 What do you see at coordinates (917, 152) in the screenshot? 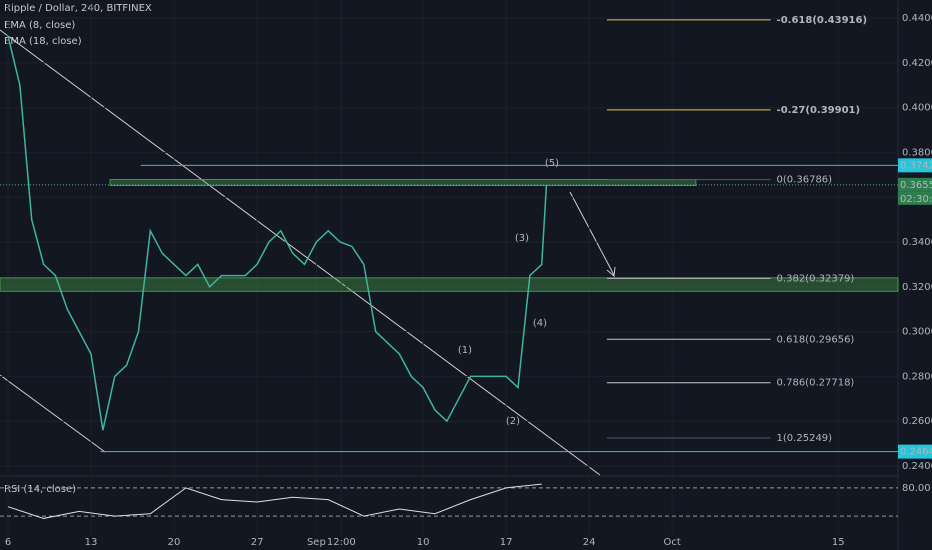
I see `y-tick-label: 0.38000` at bounding box center [917, 152].